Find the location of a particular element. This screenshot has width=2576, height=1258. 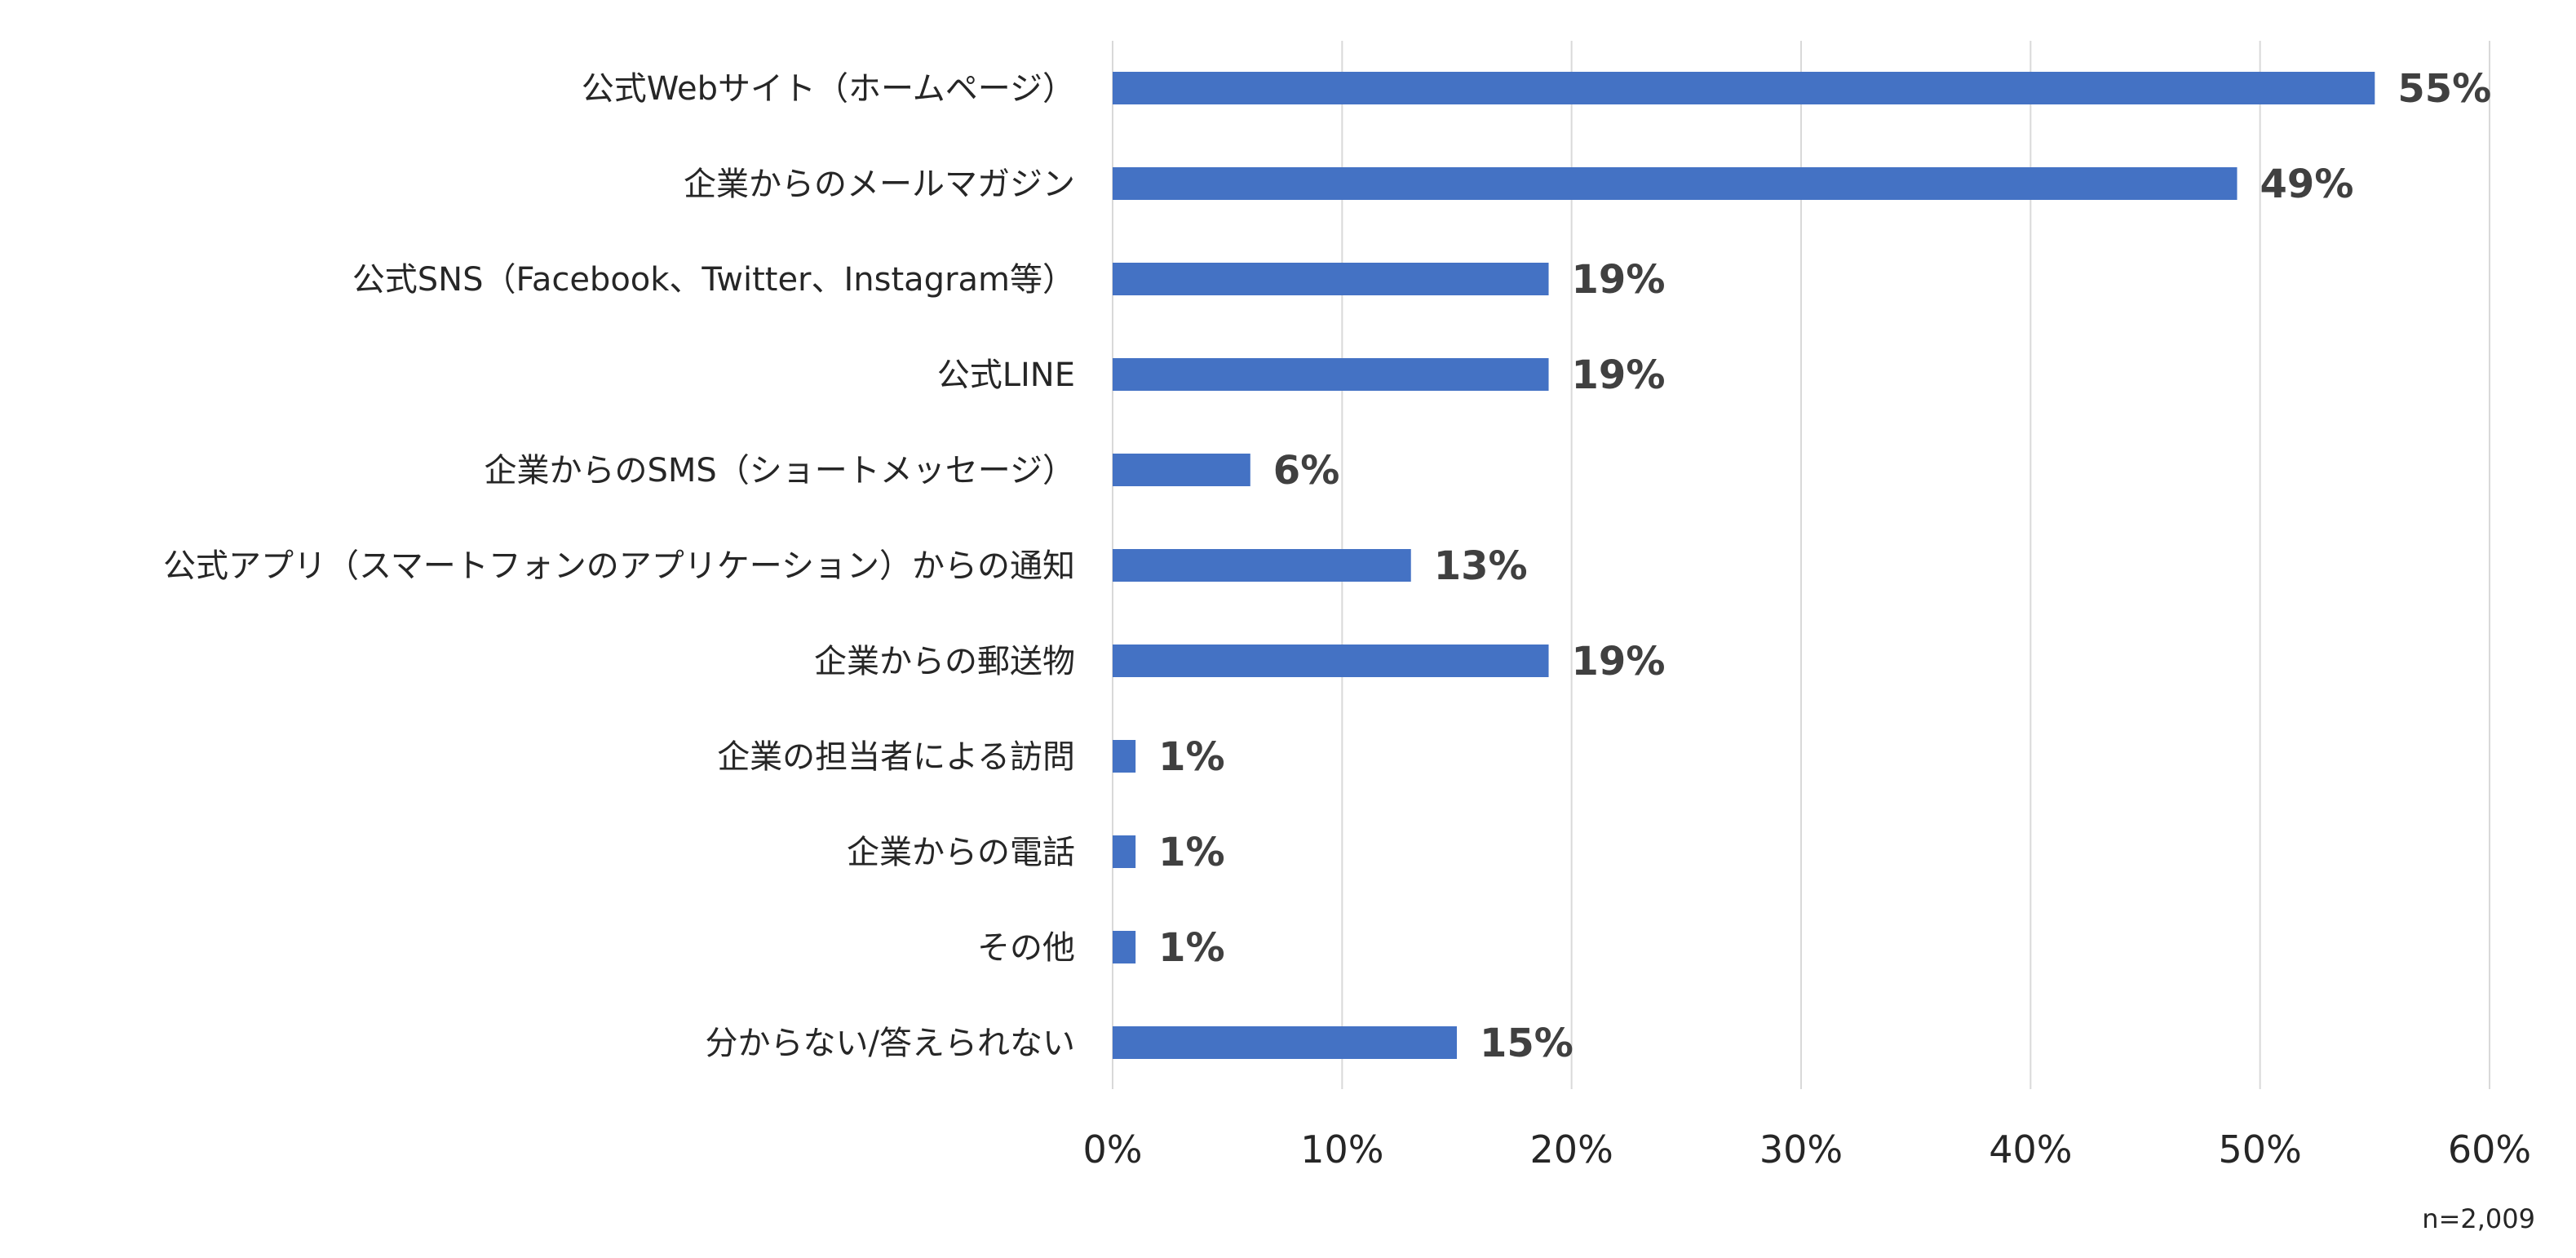

x-tick-label: 40% is located at coordinates (2030, 1149).